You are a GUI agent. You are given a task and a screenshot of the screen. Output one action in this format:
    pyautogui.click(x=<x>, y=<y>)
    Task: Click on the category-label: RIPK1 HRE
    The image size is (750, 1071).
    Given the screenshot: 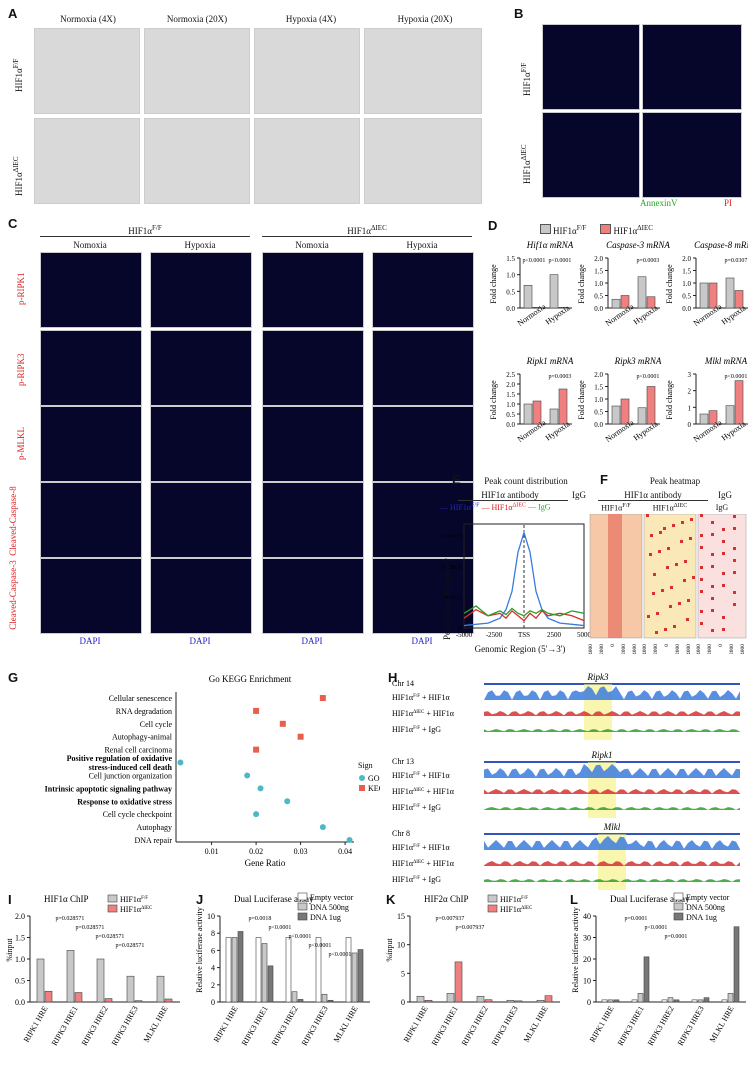 What is the action you would take?
    pyautogui.click(x=416, y=1023)
    